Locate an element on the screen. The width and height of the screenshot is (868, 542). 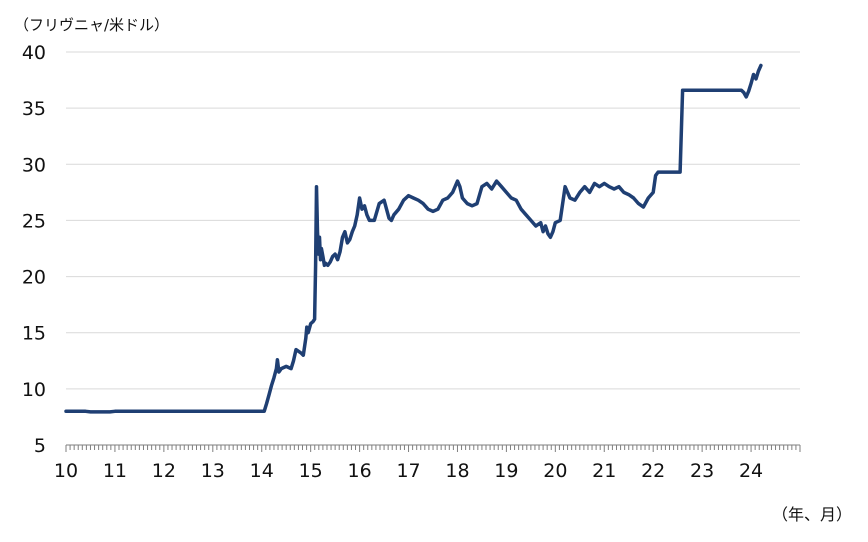
x-tick-label: 16 is located at coordinates (360, 471).